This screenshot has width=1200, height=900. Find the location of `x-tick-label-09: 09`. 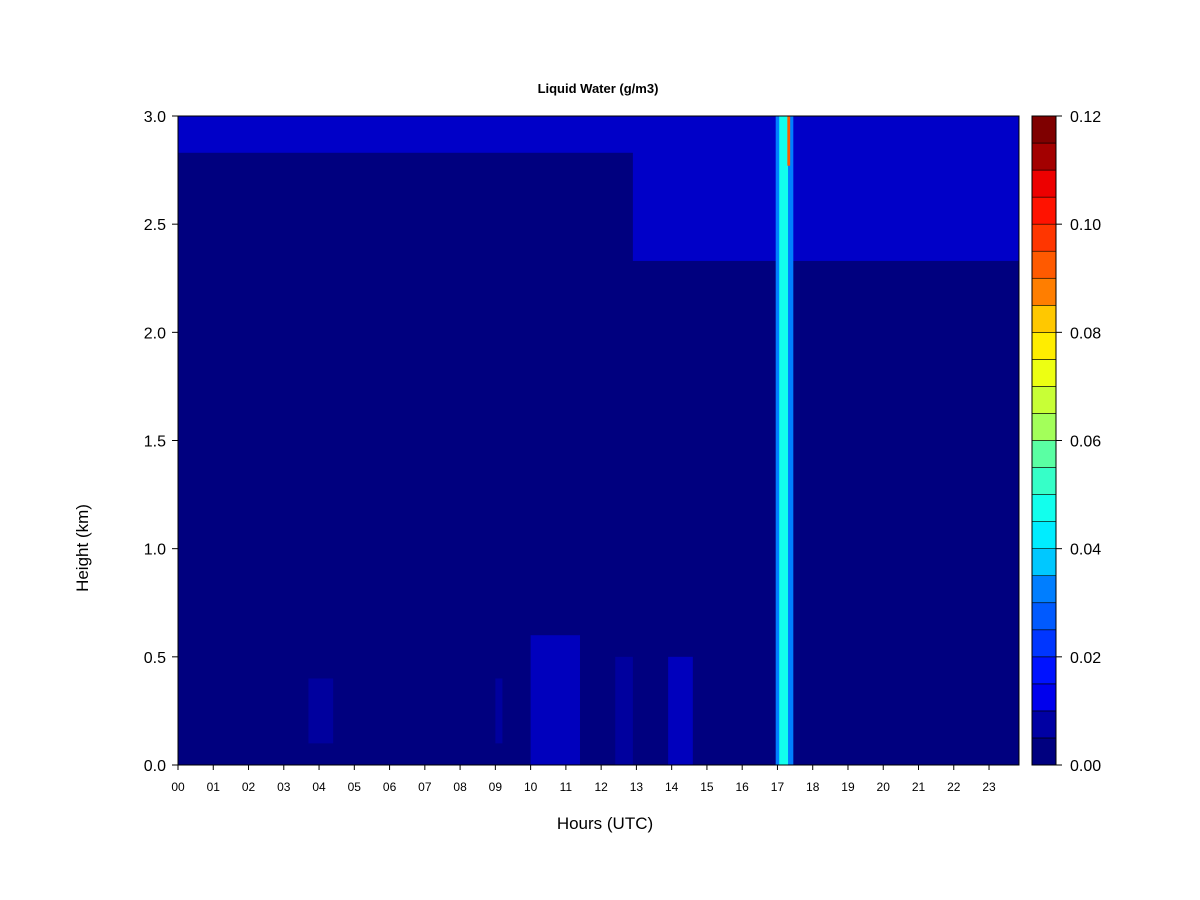

x-tick-label-09: 09 is located at coordinates (496, 787).